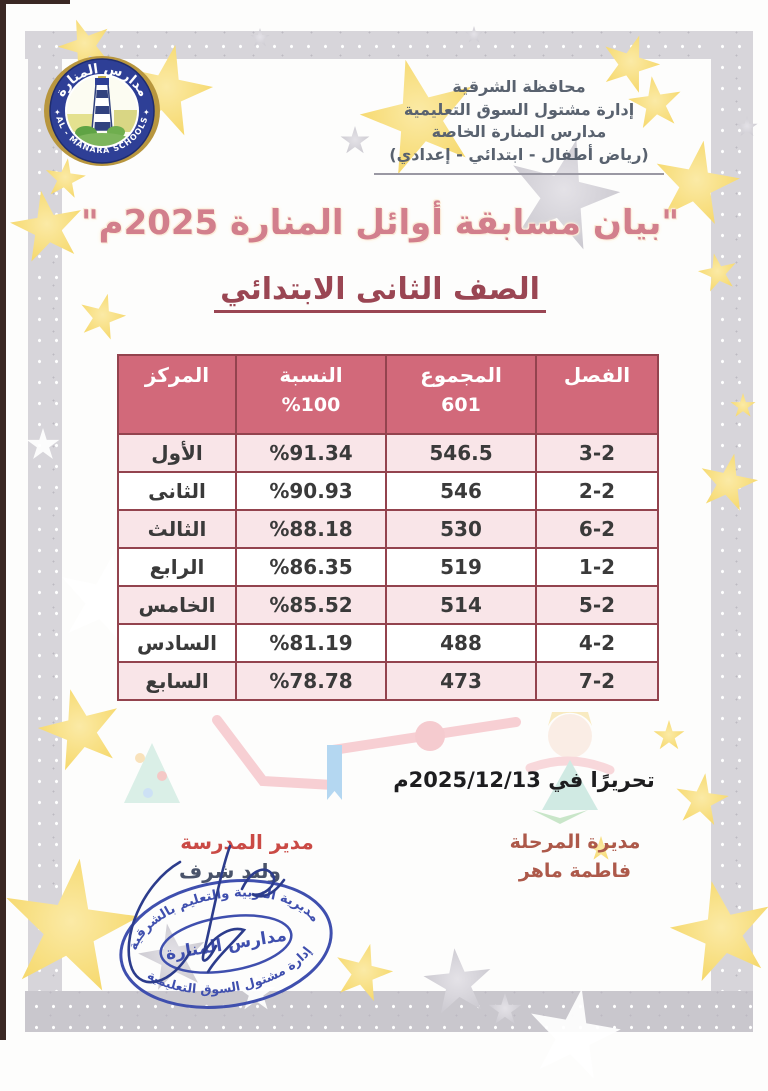 The image size is (768, 1091). Describe the element at coordinates (311, 529) in the screenshot. I see `cell-percent: %88.18` at that location.